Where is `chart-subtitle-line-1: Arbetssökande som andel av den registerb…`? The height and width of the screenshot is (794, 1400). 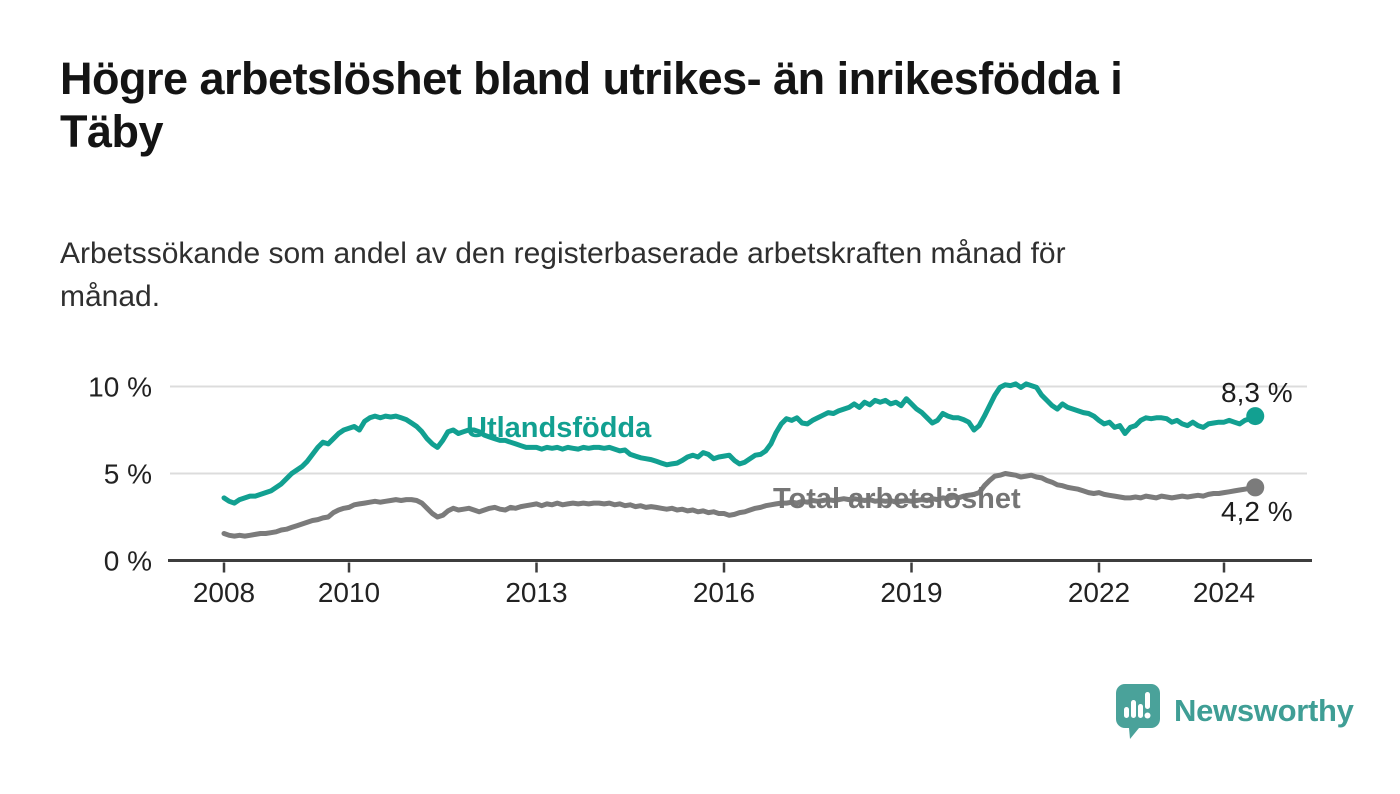 chart-subtitle-line-1: Arbetssökande som andel av den registerb… is located at coordinates (563, 253).